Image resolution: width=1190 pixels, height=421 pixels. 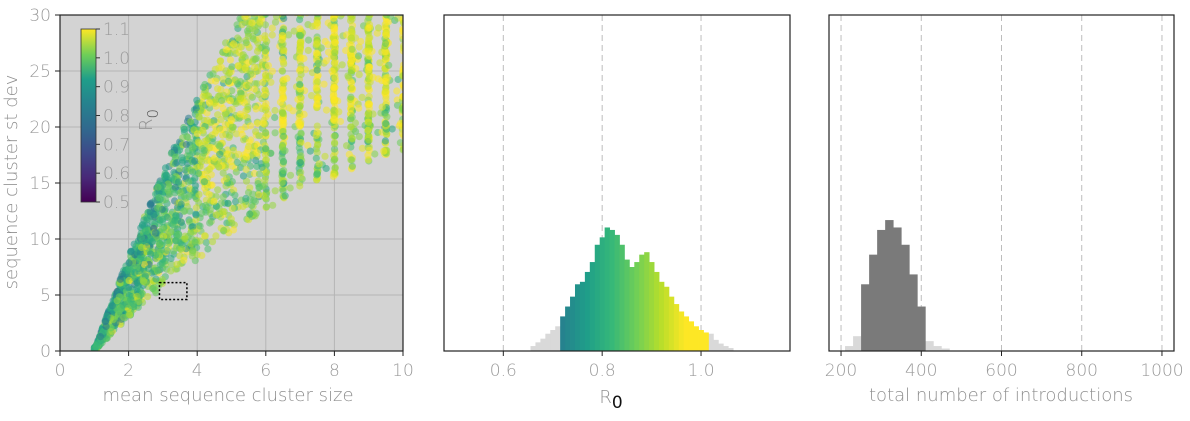 I want to click on introductions-x-label: total number of introductions, so click(x=1001, y=395).